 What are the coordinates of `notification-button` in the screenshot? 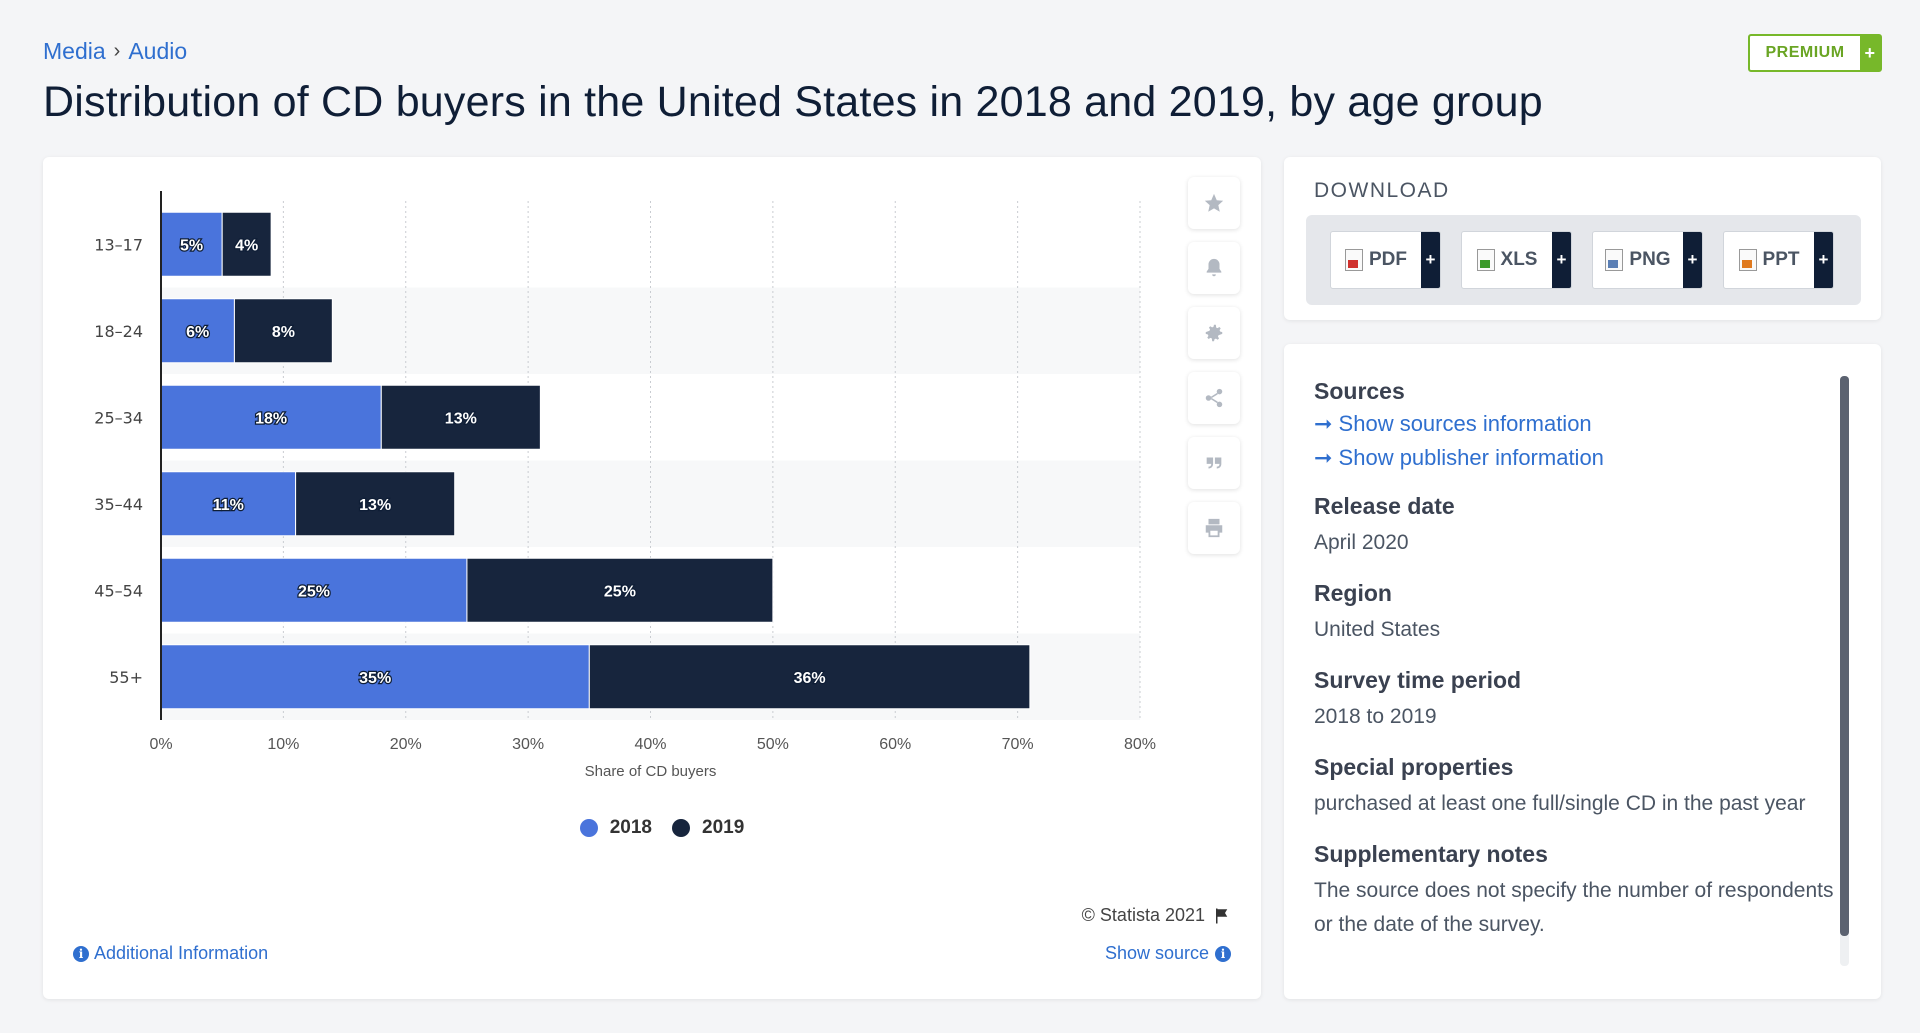 It's located at (1214, 268).